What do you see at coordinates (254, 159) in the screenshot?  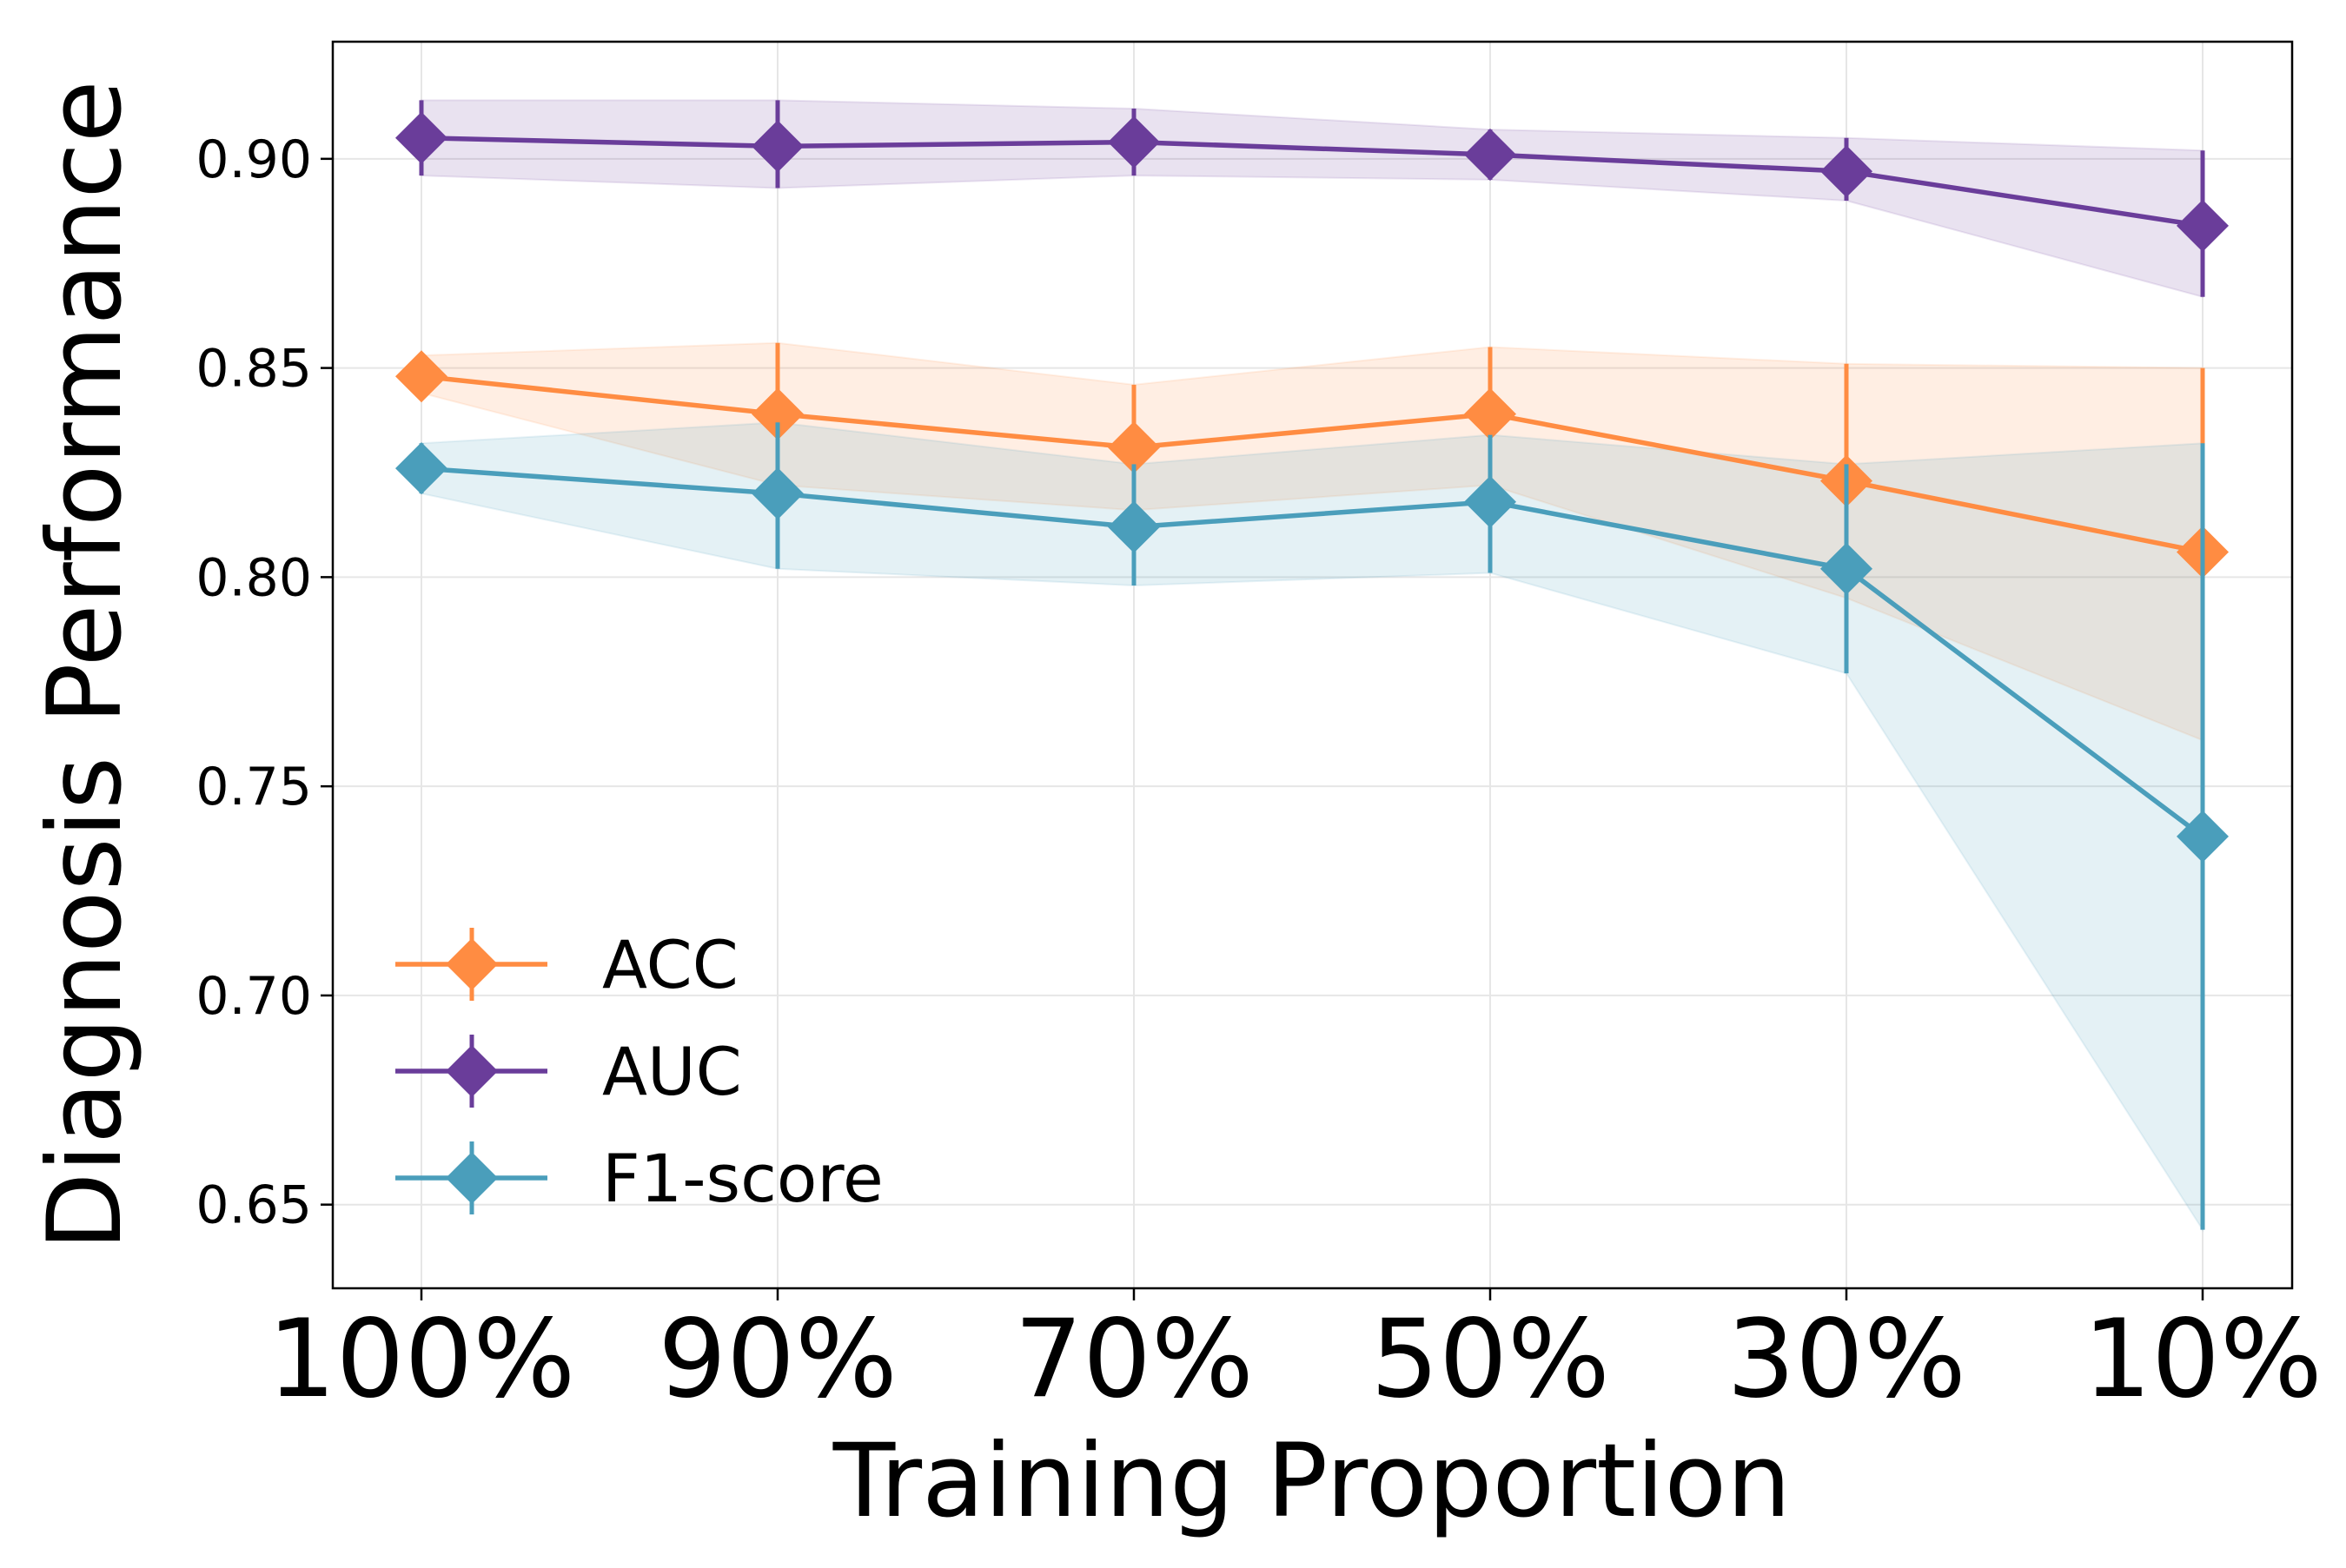 I see `y-tick-label: 0.90` at bounding box center [254, 159].